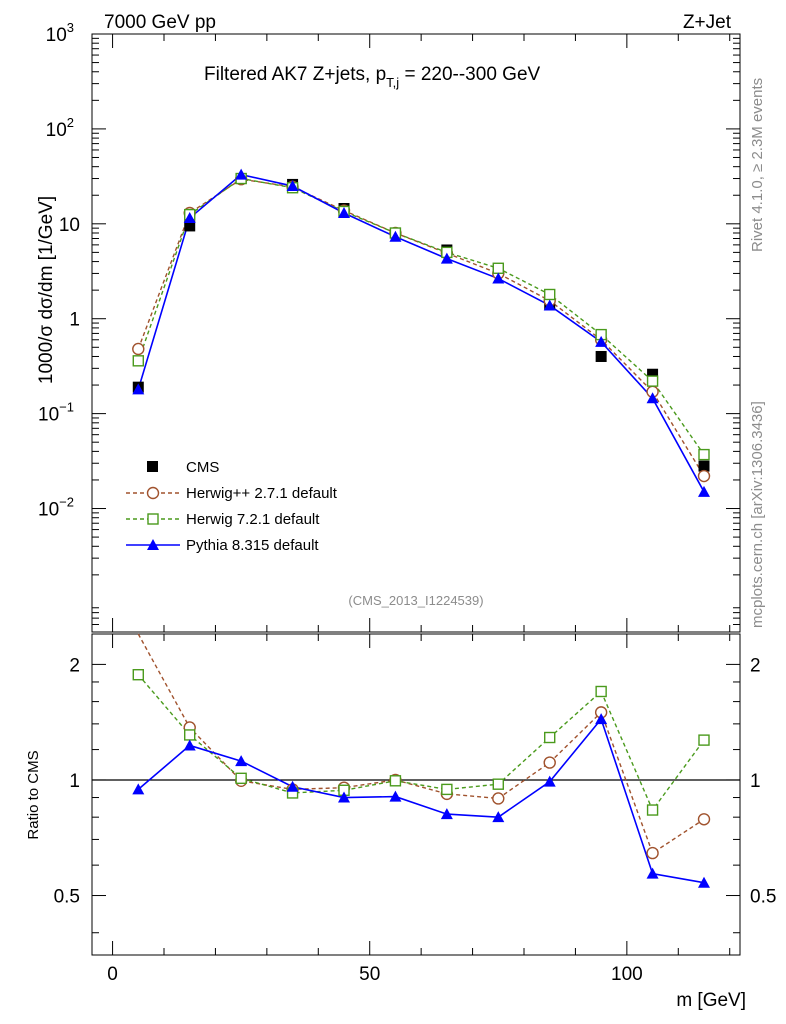 Image resolution: width=786 pixels, height=1024 pixels. I want to click on main-title: Filtered AK7 Z+jets, pT,j = 220--300 GeV, so click(372, 77).